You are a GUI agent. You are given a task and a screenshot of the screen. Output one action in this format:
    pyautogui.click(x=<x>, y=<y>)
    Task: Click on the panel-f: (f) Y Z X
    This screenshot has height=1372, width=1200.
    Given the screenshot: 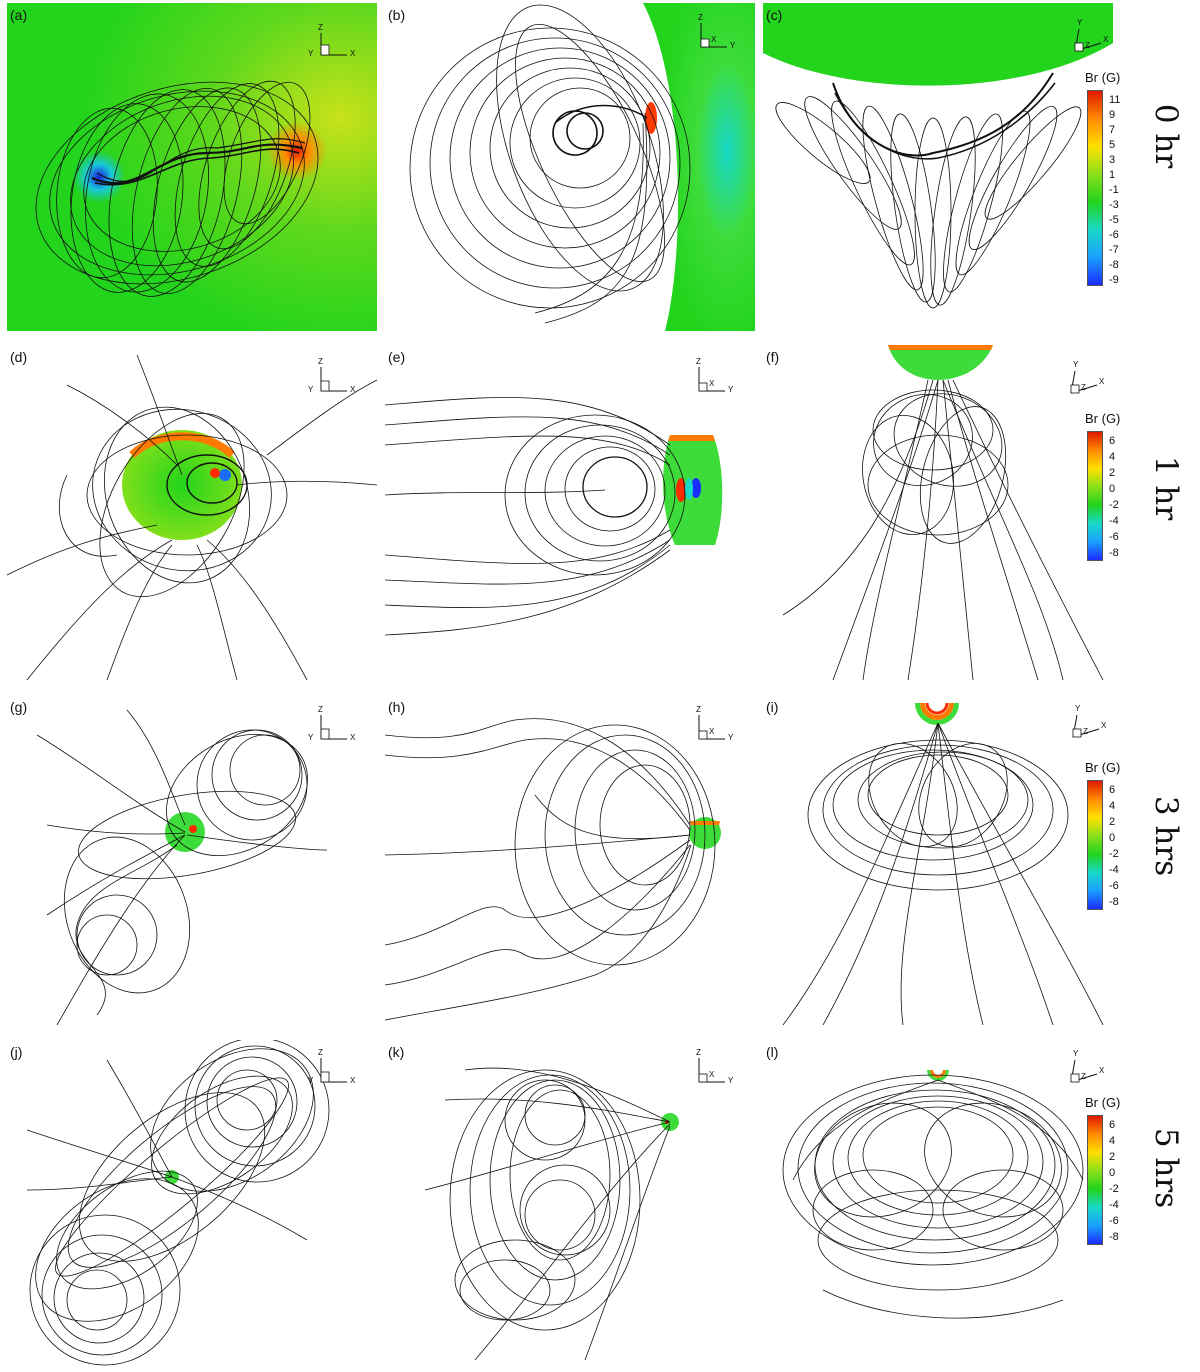 What is the action you would take?
    pyautogui.click(x=938, y=512)
    